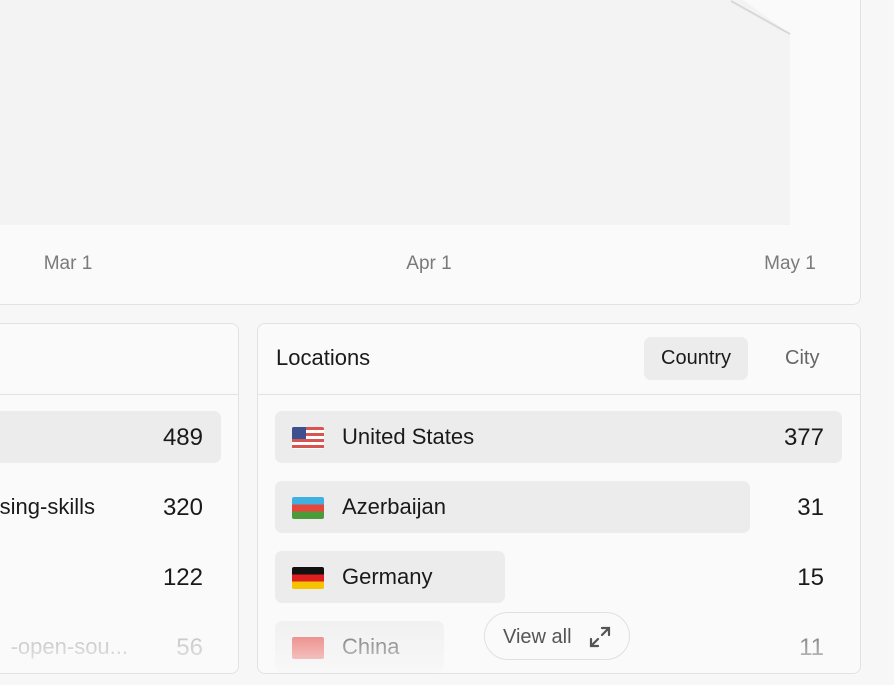 The height and width of the screenshot is (685, 894). I want to click on row-value: 56, so click(189, 647).